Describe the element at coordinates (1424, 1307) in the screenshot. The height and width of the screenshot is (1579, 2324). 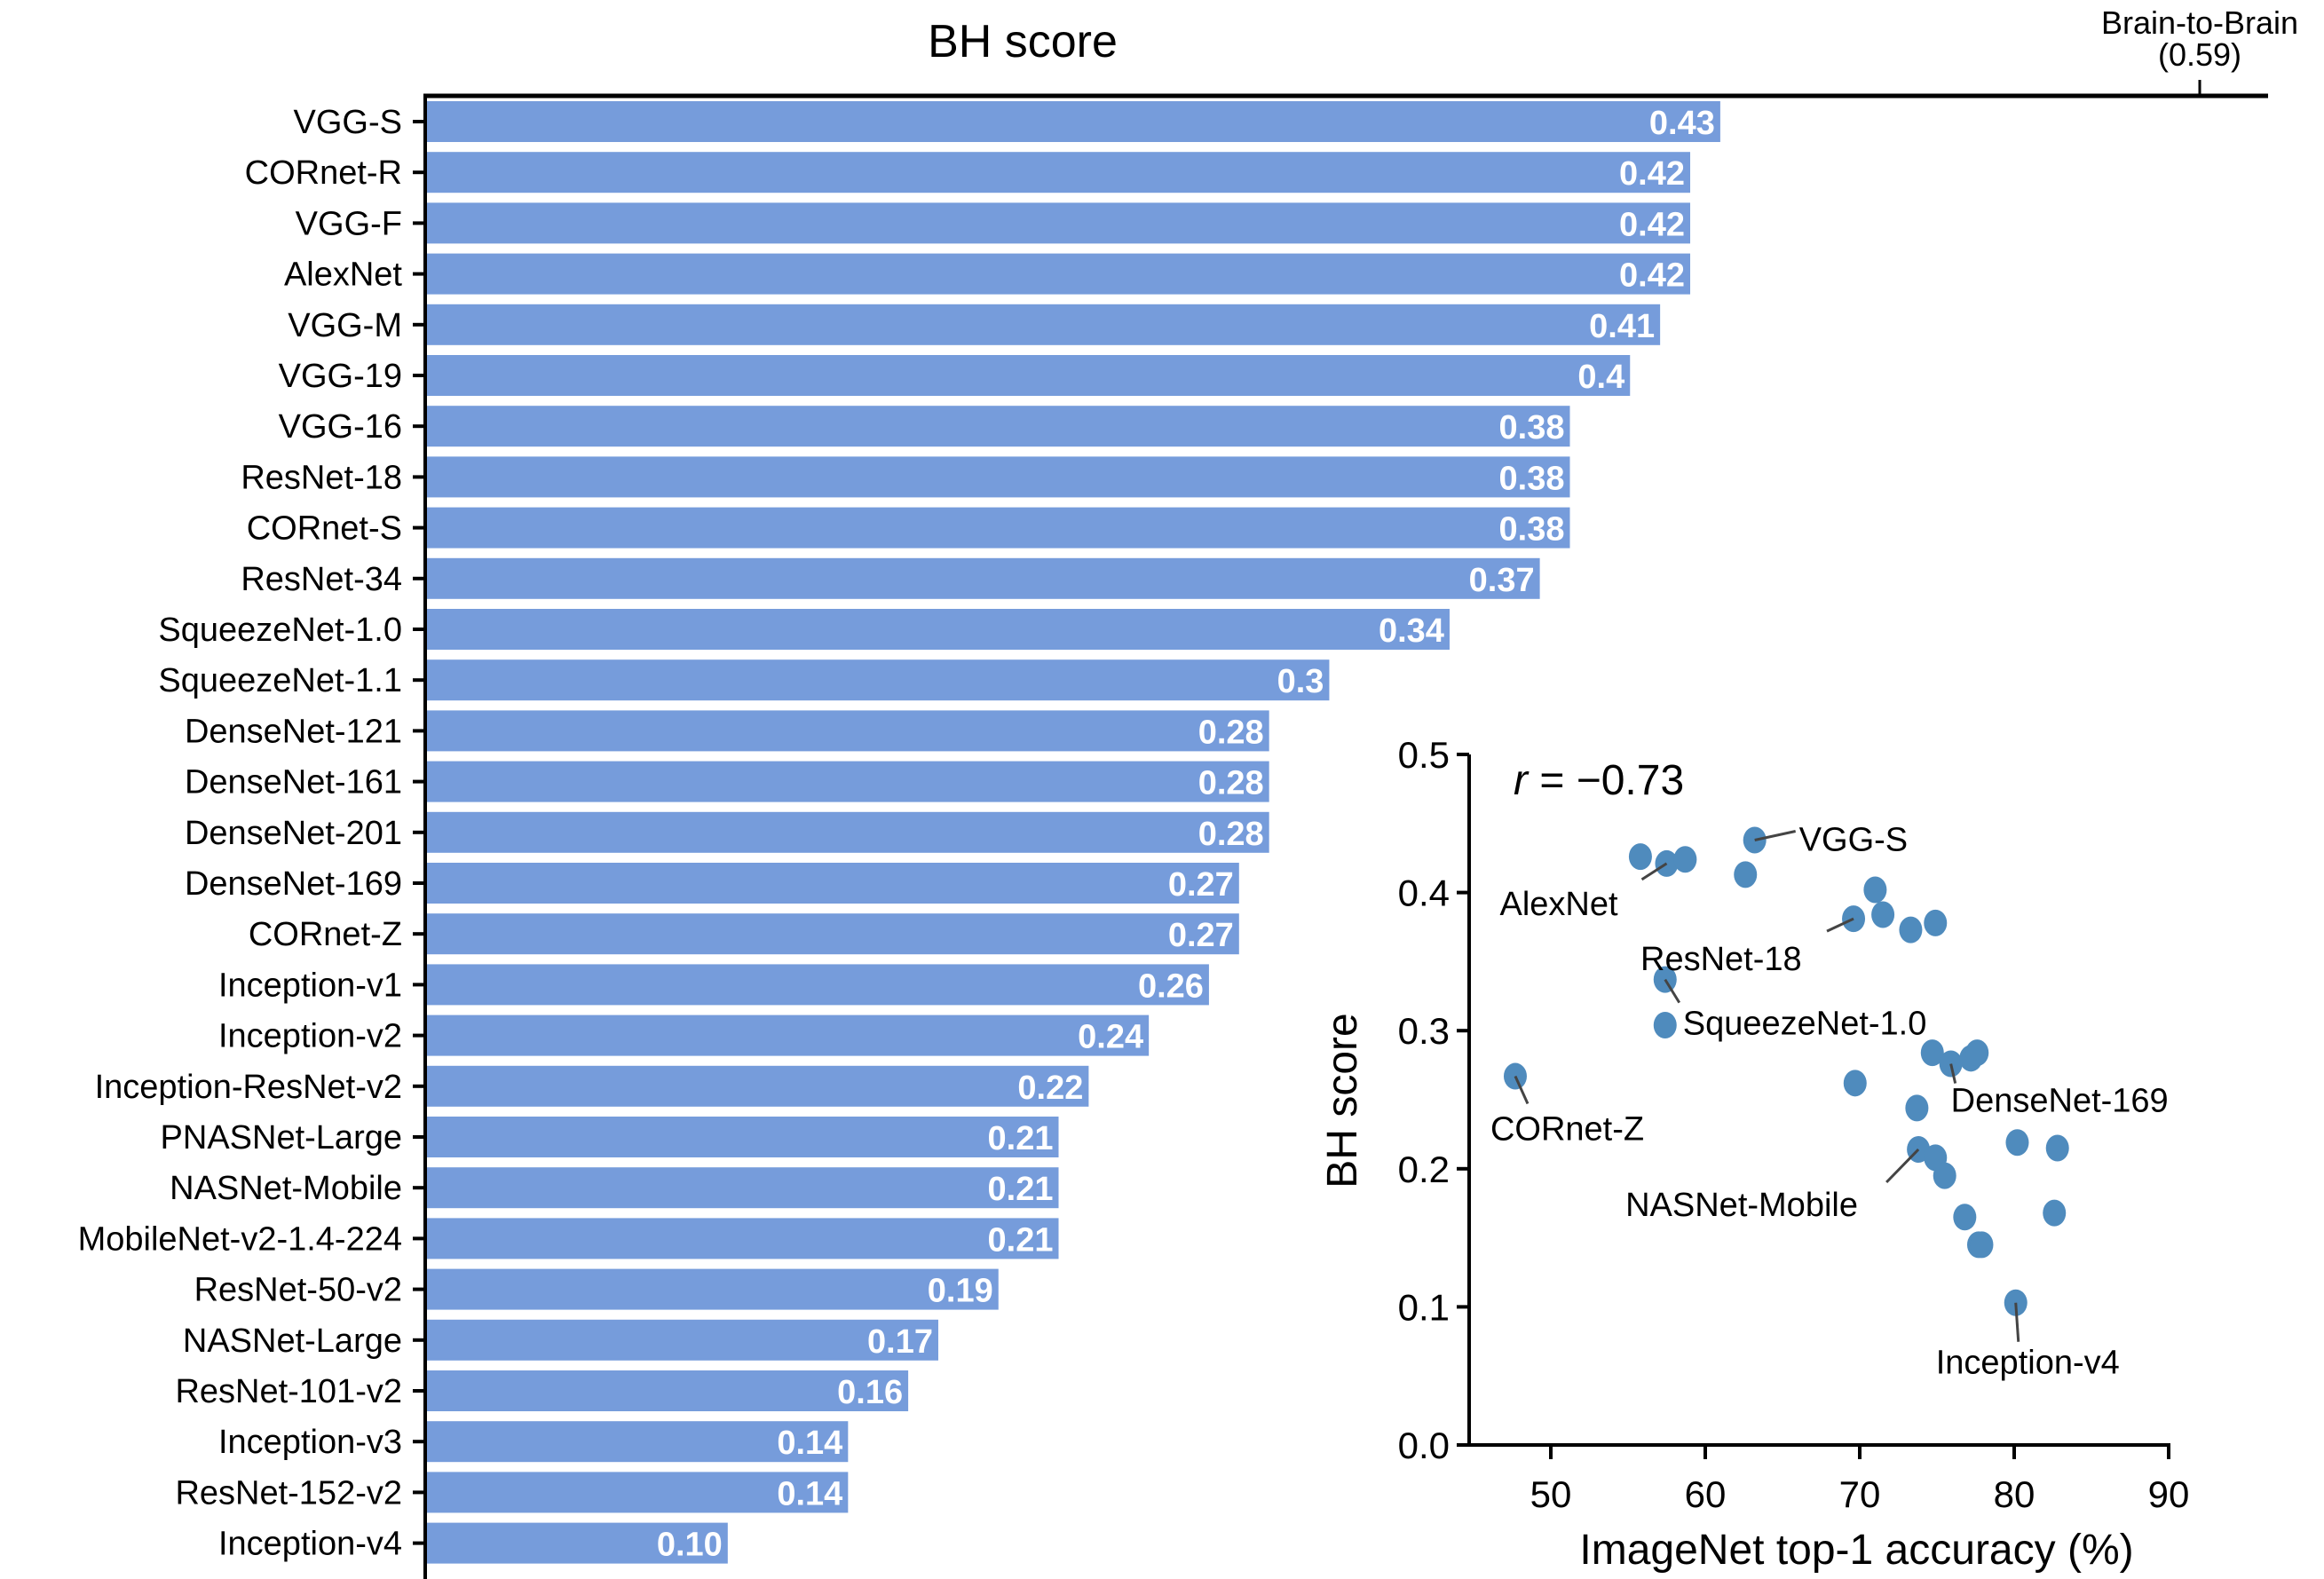
I see `scatter-y-tick-label: 0.1` at that location.